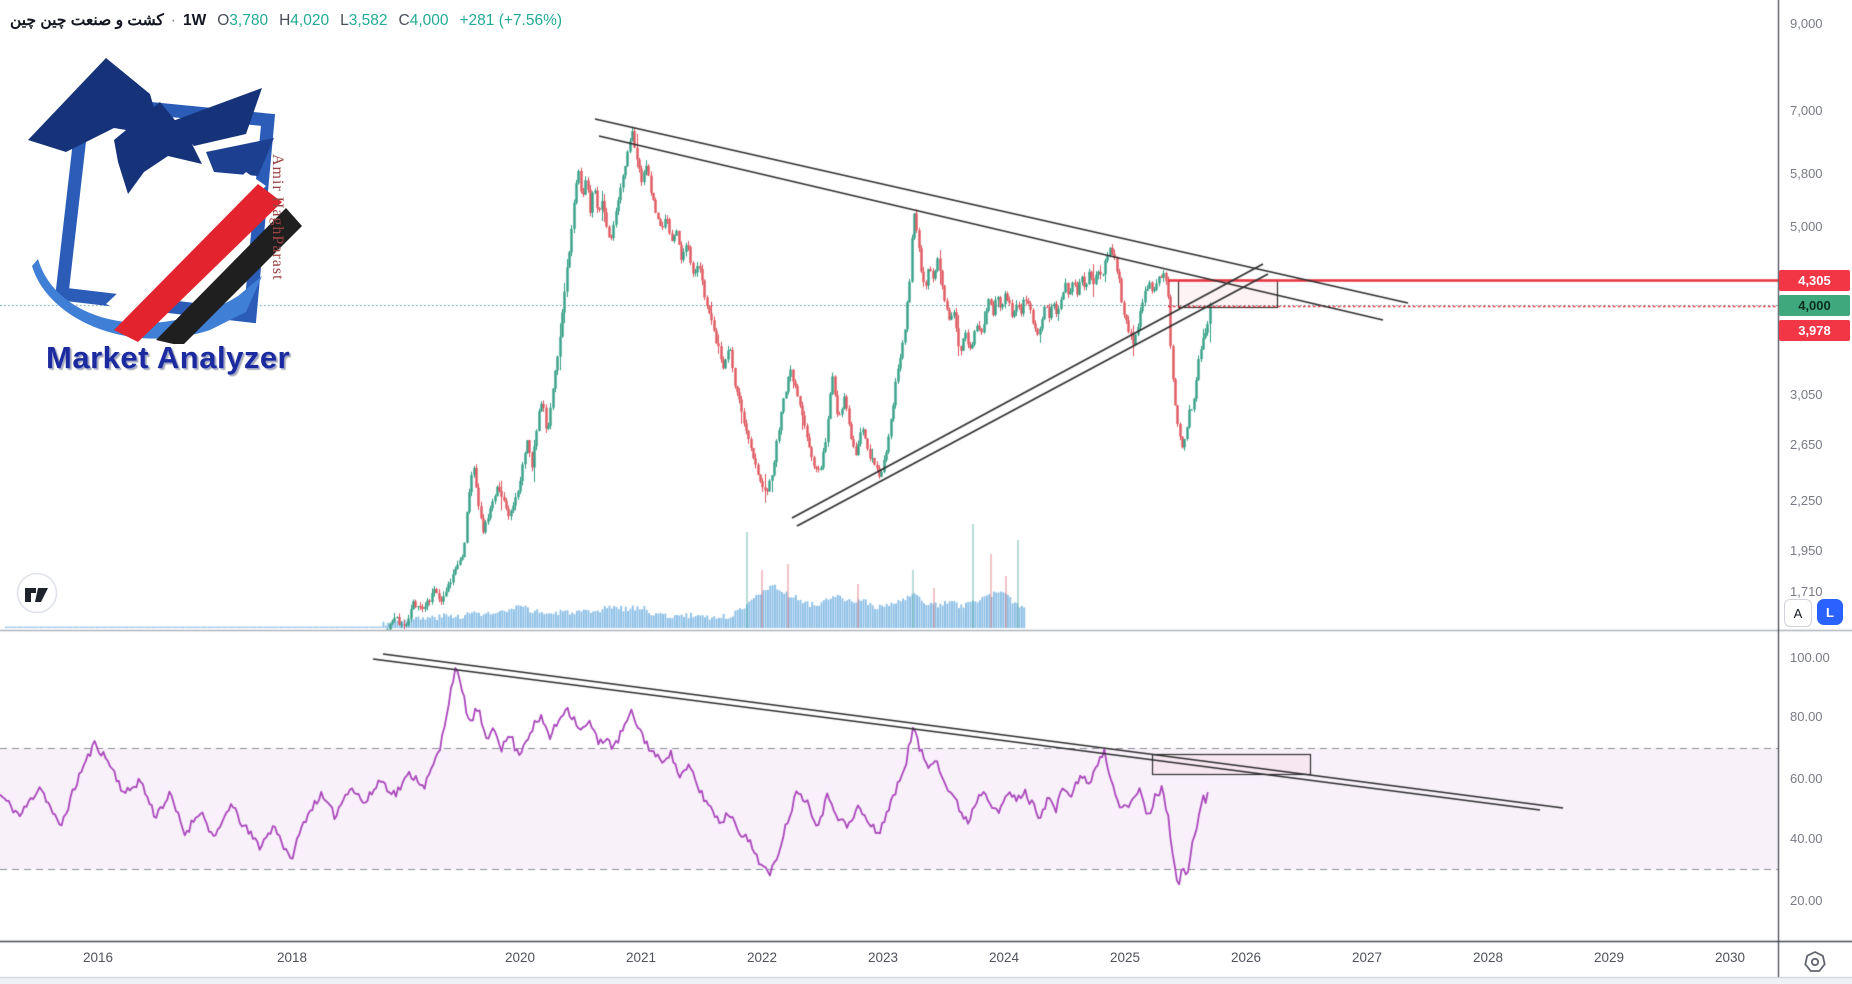 The image size is (1852, 984). What do you see at coordinates (1806, 444) in the screenshot?
I see `price-tick: 2,650` at bounding box center [1806, 444].